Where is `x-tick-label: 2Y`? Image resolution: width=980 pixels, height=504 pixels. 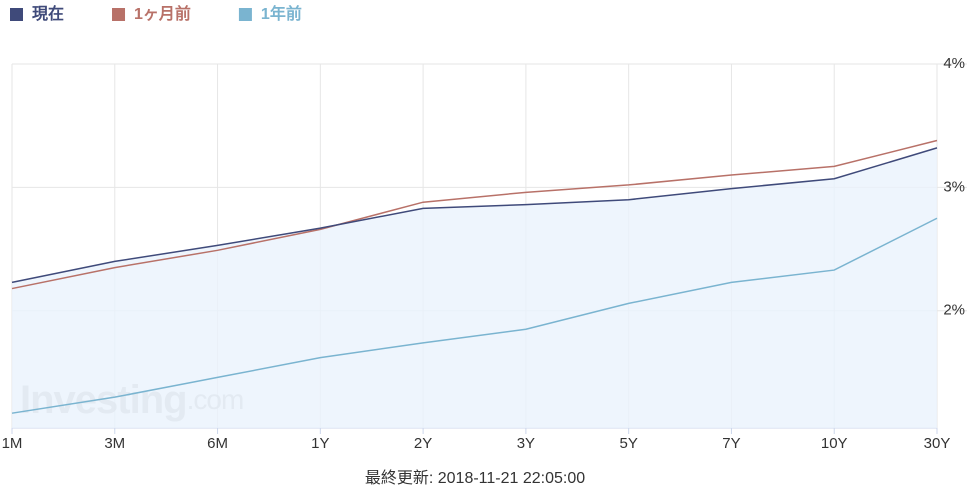 x-tick-label: 2Y is located at coordinates (423, 443).